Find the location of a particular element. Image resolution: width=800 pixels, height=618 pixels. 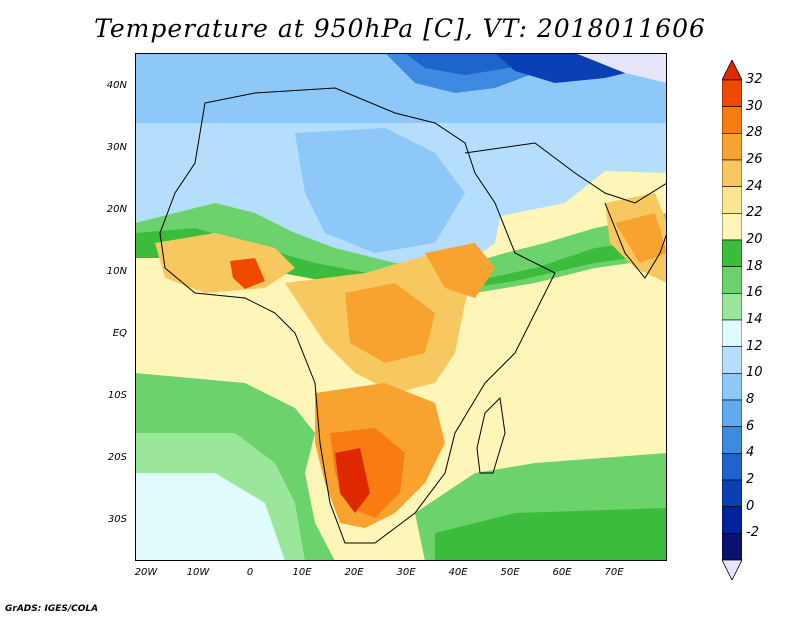

sahara-cooler is located at coordinates (380, 190).